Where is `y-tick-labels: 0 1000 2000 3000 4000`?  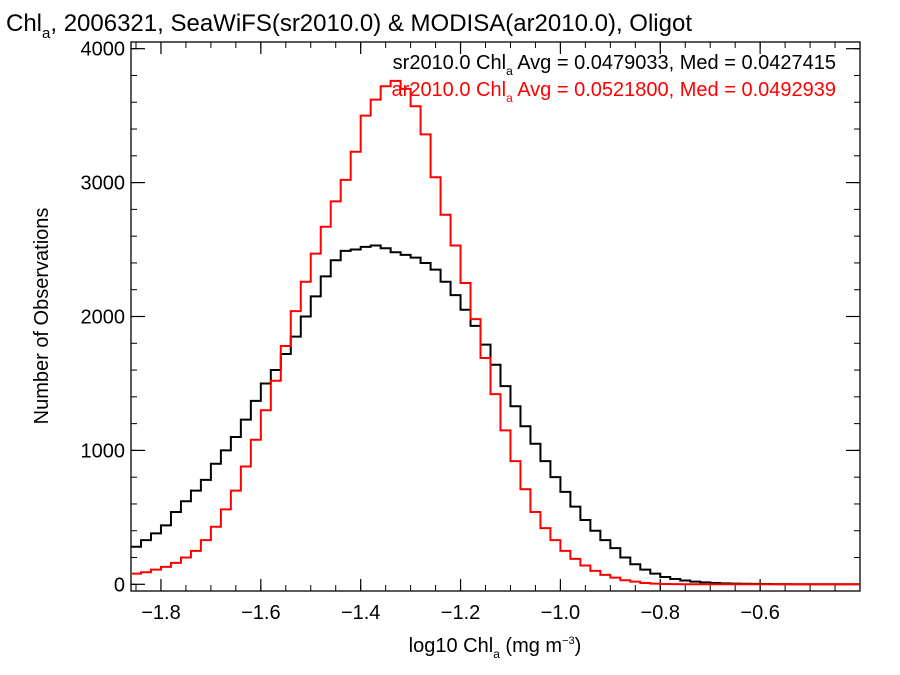
y-tick-labels: 0 1000 2000 3000 4000 is located at coordinates (103, 318).